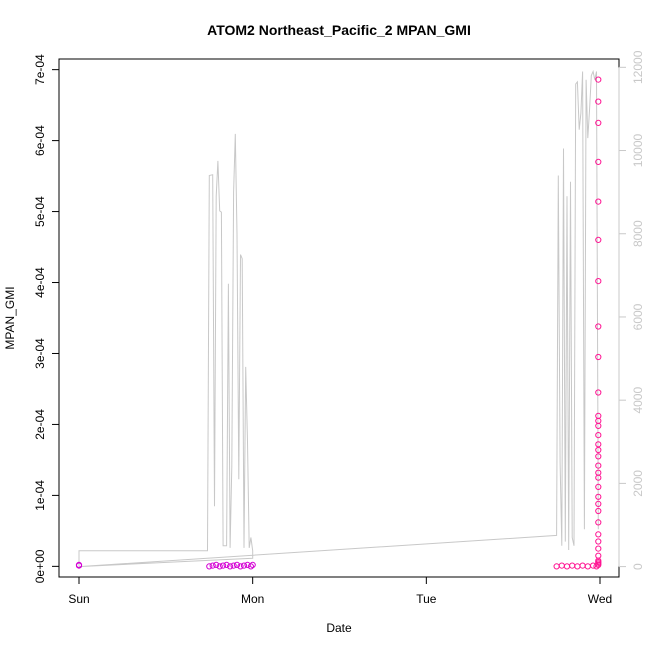  Describe the element at coordinates (638, 67) in the screenshot. I see `y2-tick-label: 12000` at that location.